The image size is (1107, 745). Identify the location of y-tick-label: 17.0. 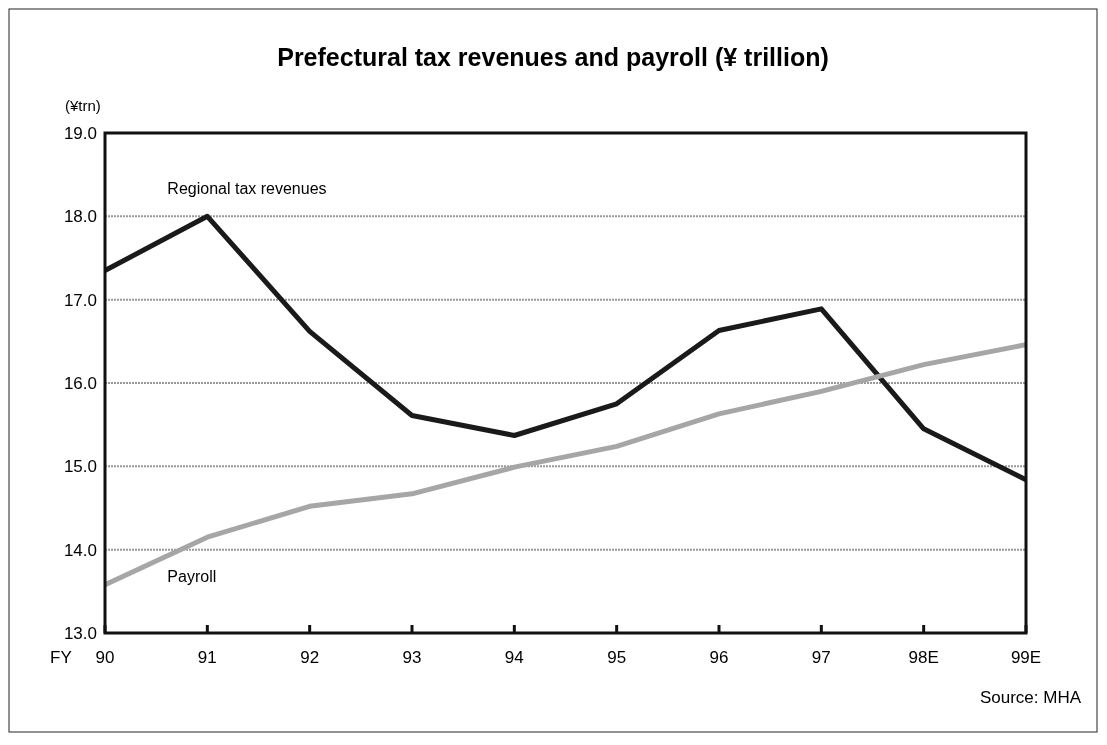
(80, 300).